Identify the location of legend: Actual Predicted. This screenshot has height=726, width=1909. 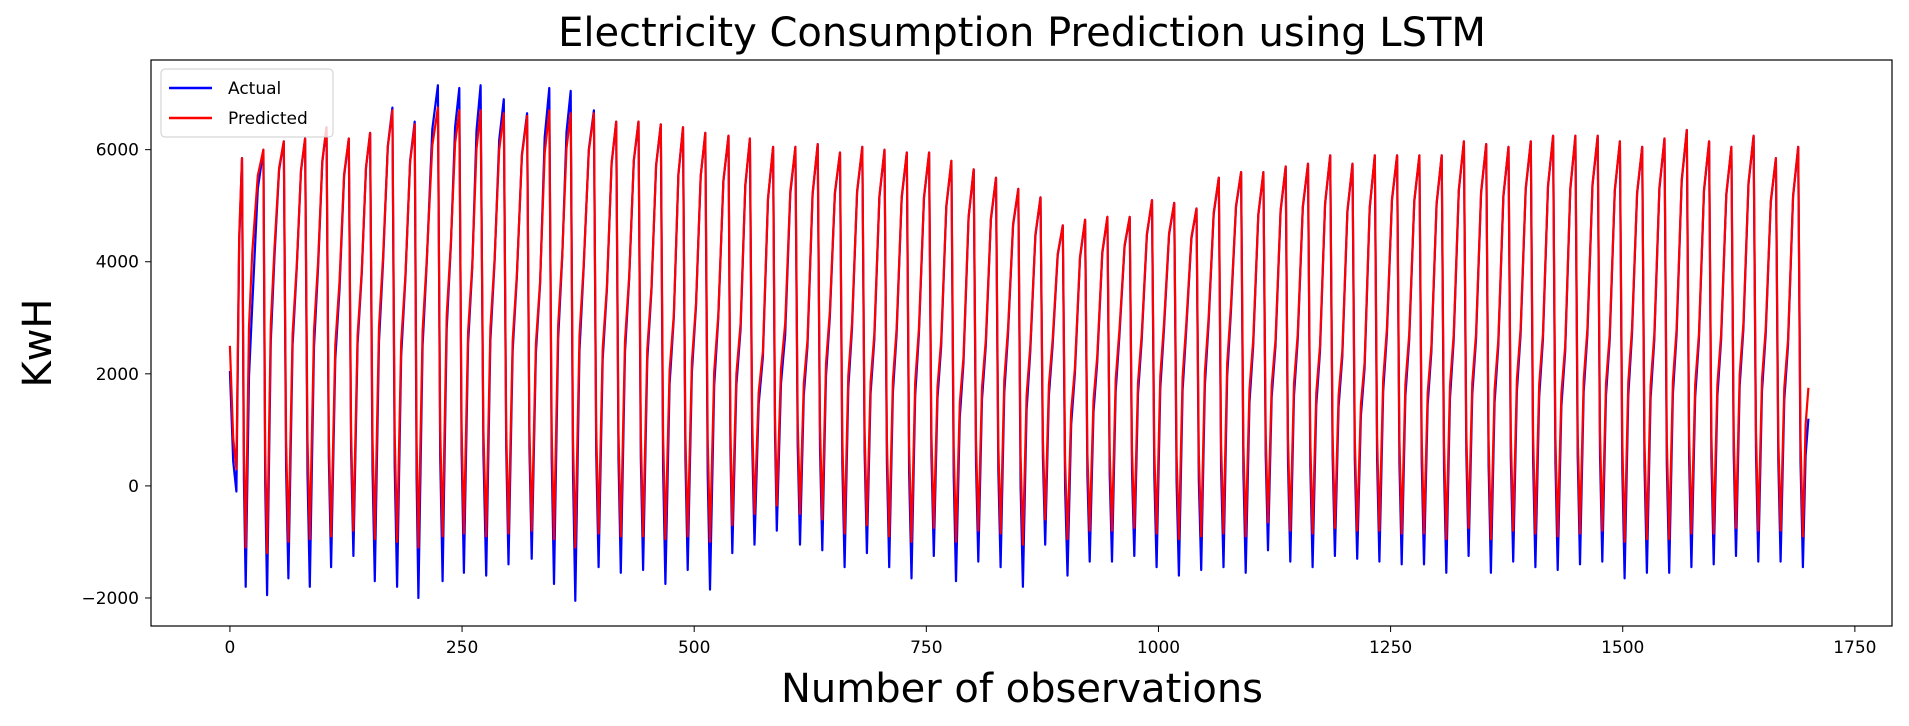
(247, 103).